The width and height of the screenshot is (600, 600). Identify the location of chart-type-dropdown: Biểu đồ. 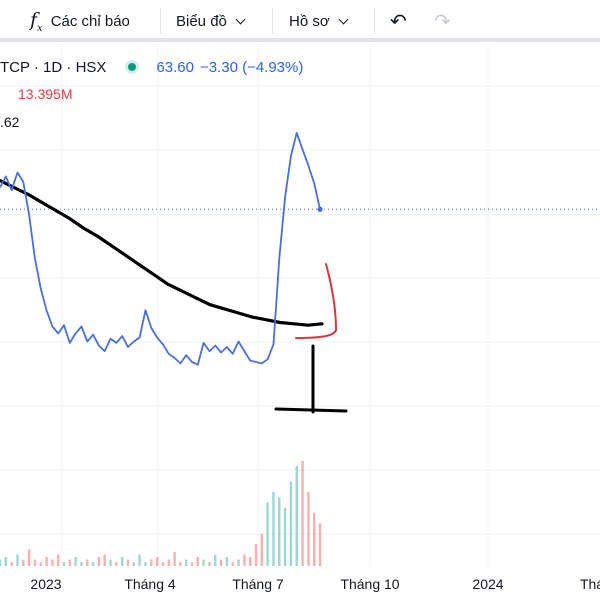
(211, 21).